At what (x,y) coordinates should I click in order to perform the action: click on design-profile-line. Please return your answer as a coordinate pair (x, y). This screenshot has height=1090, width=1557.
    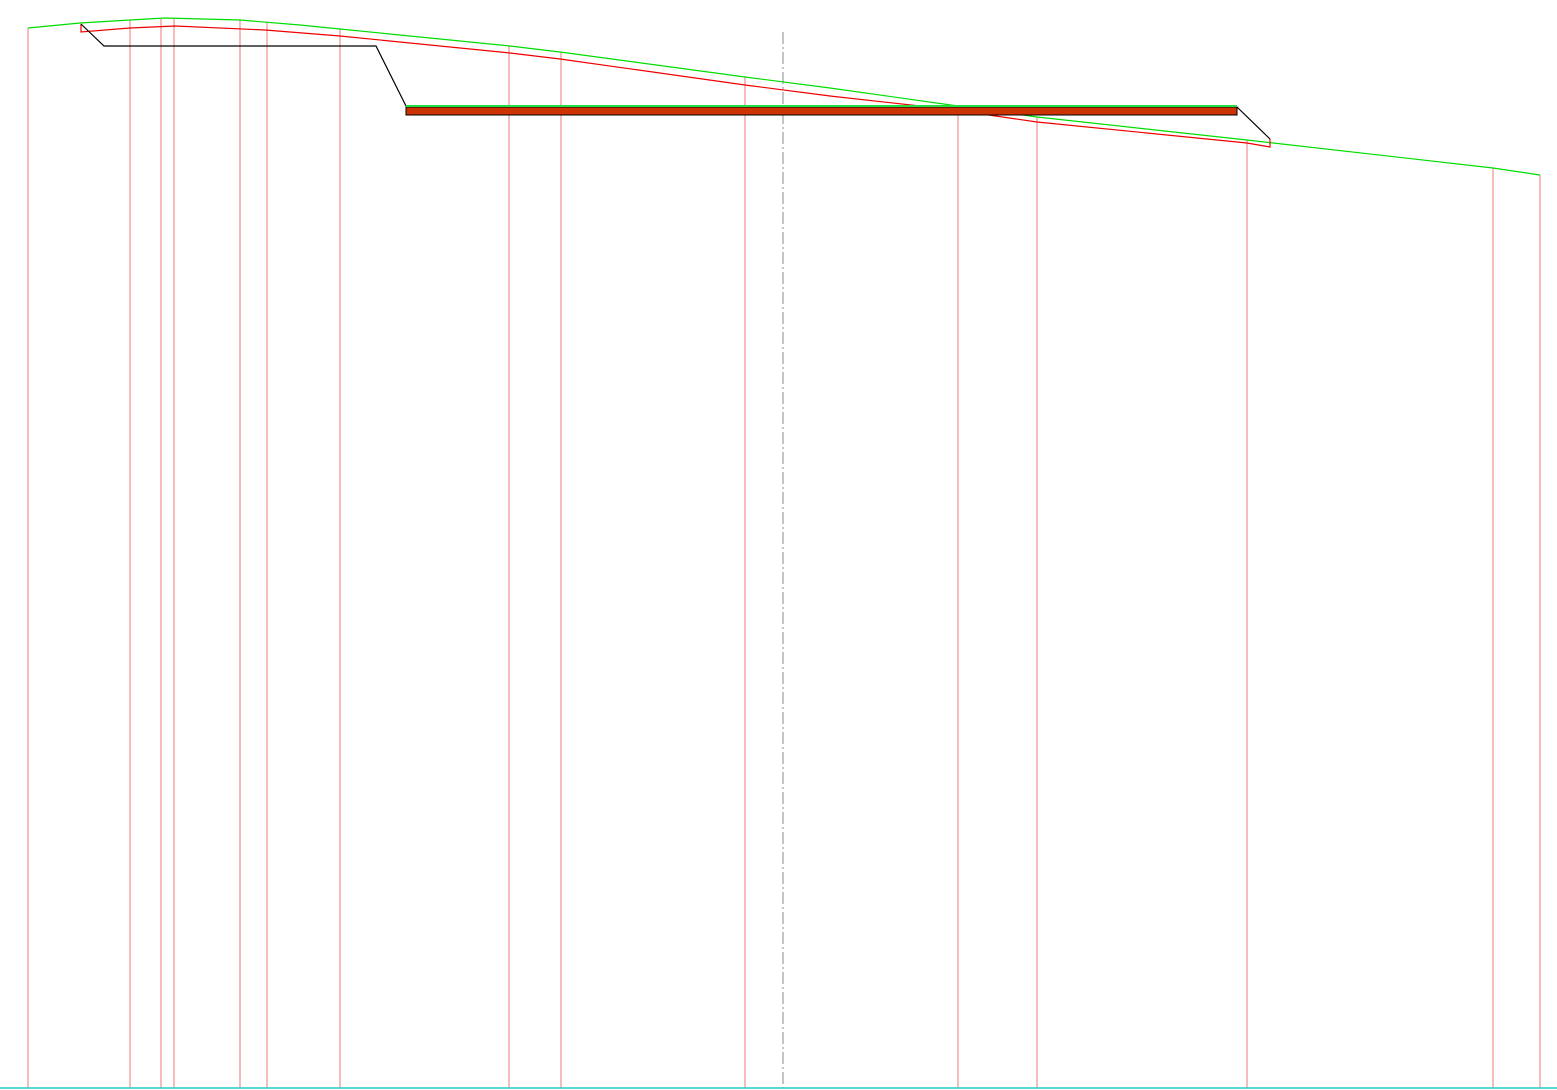
    Looking at the image, I should click on (675, 86).